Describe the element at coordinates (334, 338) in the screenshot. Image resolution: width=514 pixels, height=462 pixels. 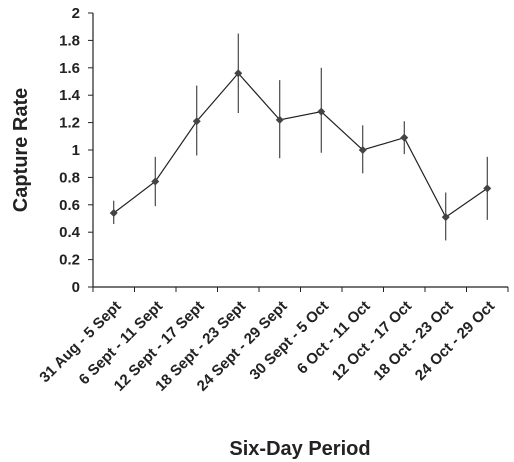
I see `x-tick-label: 6 Oct - 11 Oct` at that location.